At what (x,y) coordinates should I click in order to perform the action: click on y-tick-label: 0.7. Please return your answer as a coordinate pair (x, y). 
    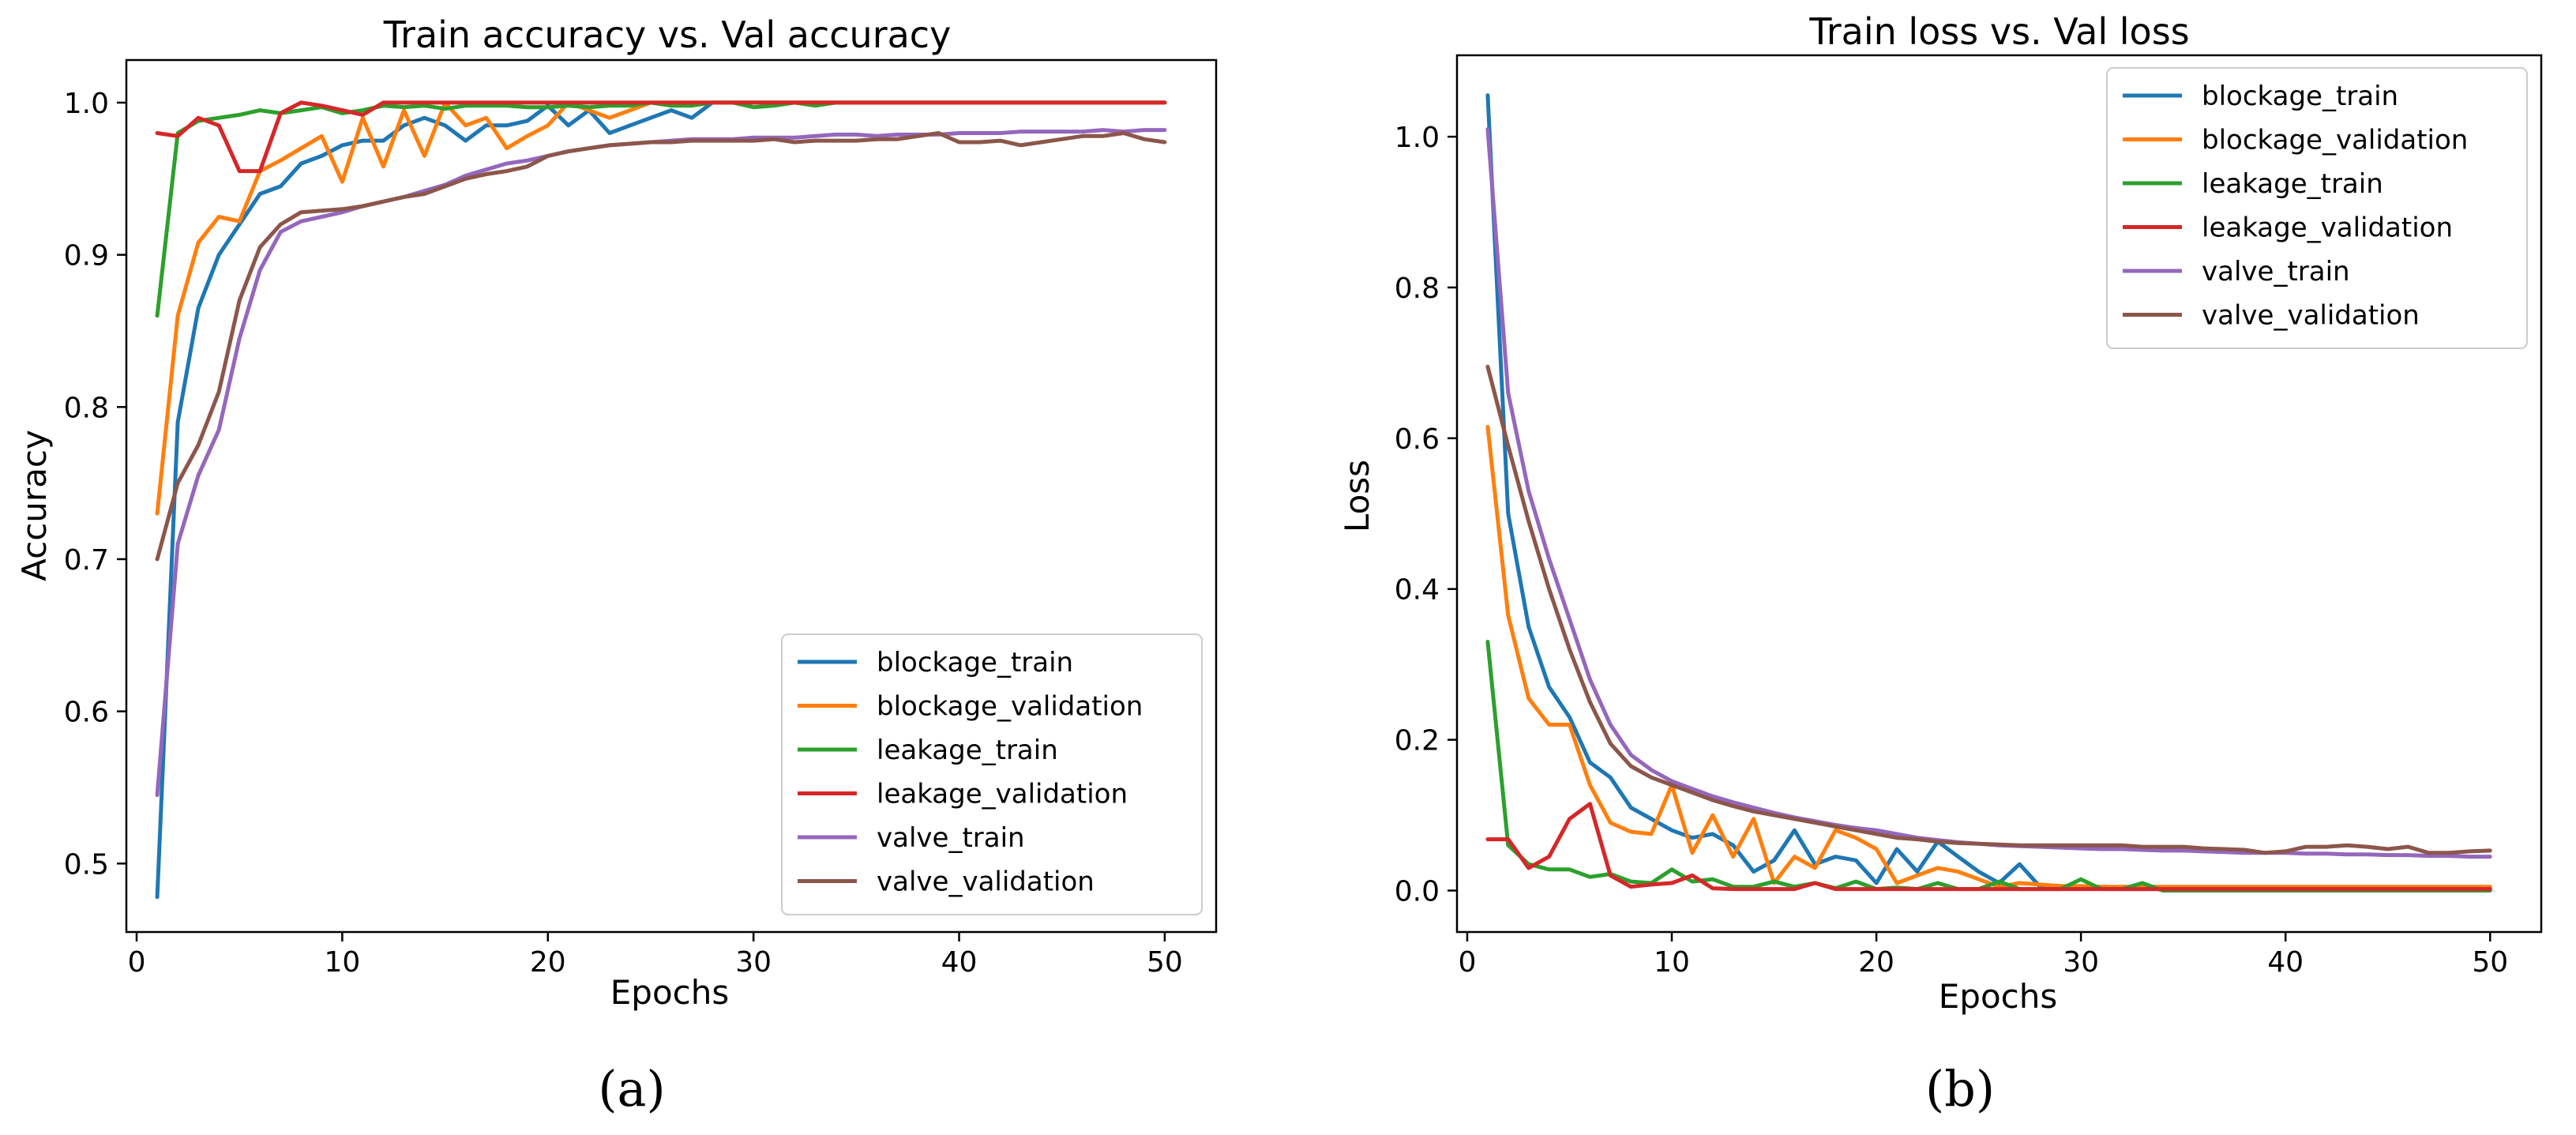
    Looking at the image, I should click on (86, 560).